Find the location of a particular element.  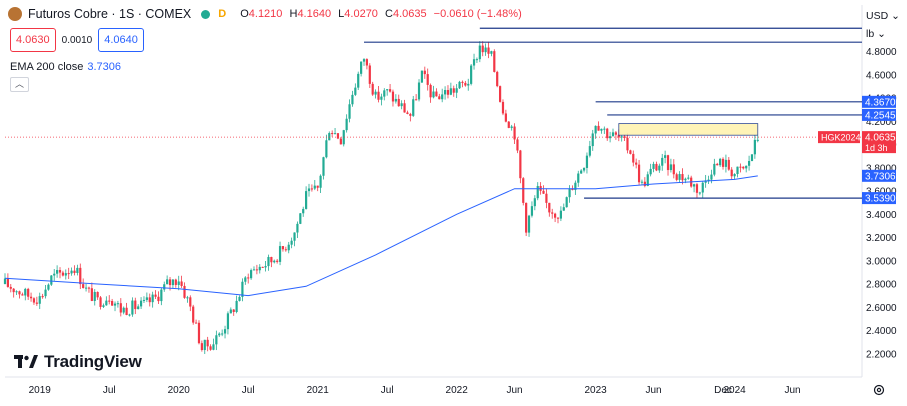

y-tick-label: 4.2000 is located at coordinates (881, 122).